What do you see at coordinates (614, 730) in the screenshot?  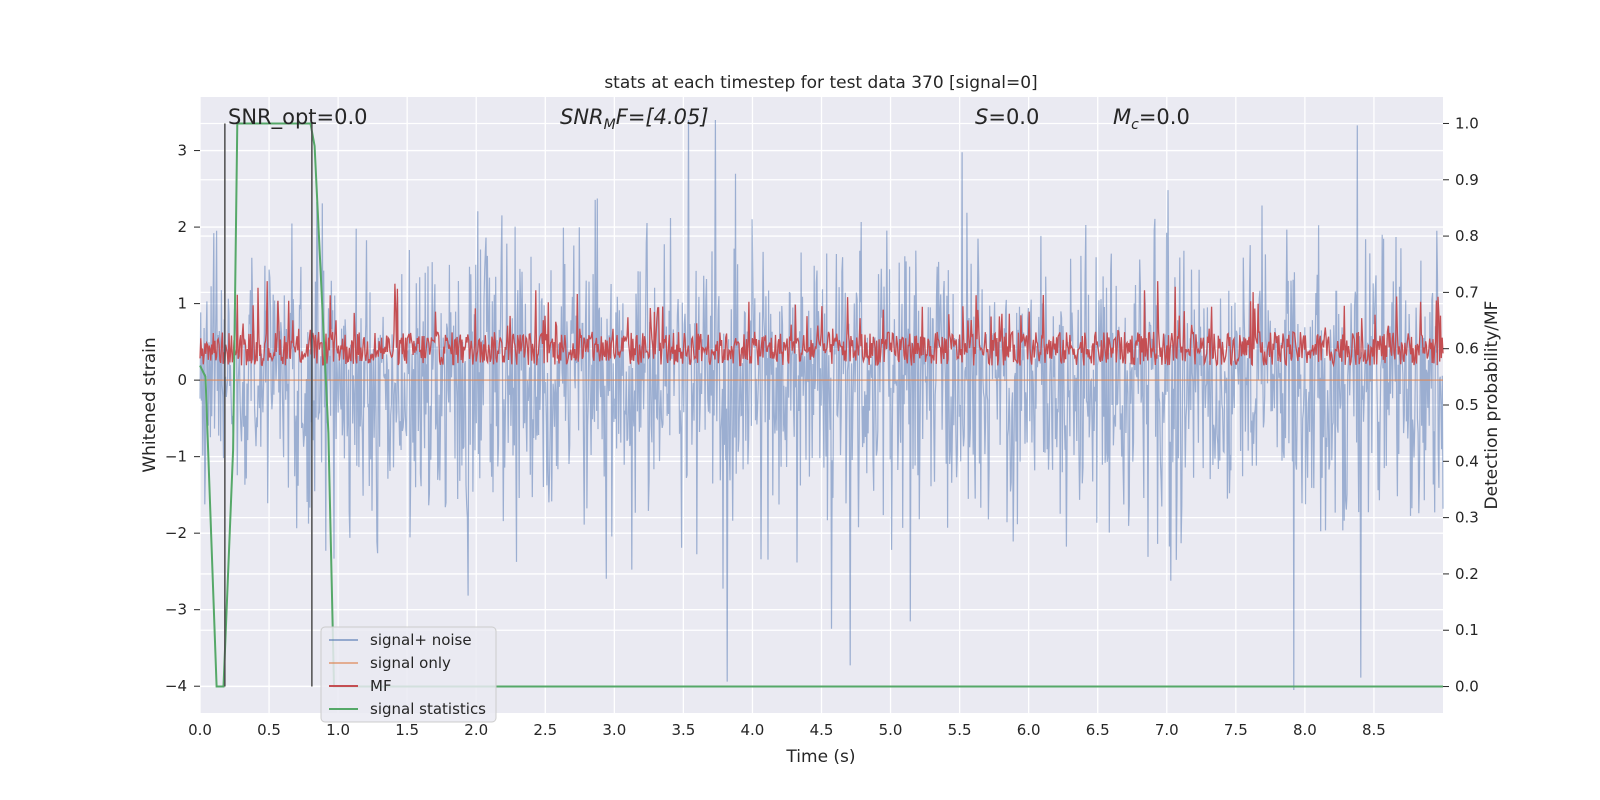 I see `x-tick-label: 3.0` at bounding box center [614, 730].